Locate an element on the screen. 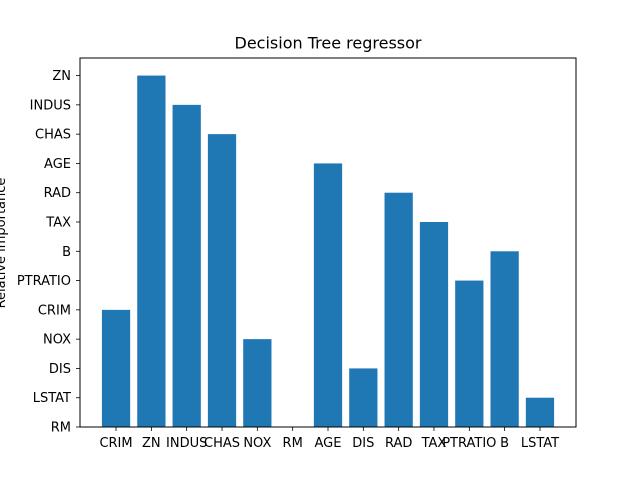 The width and height of the screenshot is (640, 484). chart-title: Decision Tree regressor is located at coordinates (328, 43).